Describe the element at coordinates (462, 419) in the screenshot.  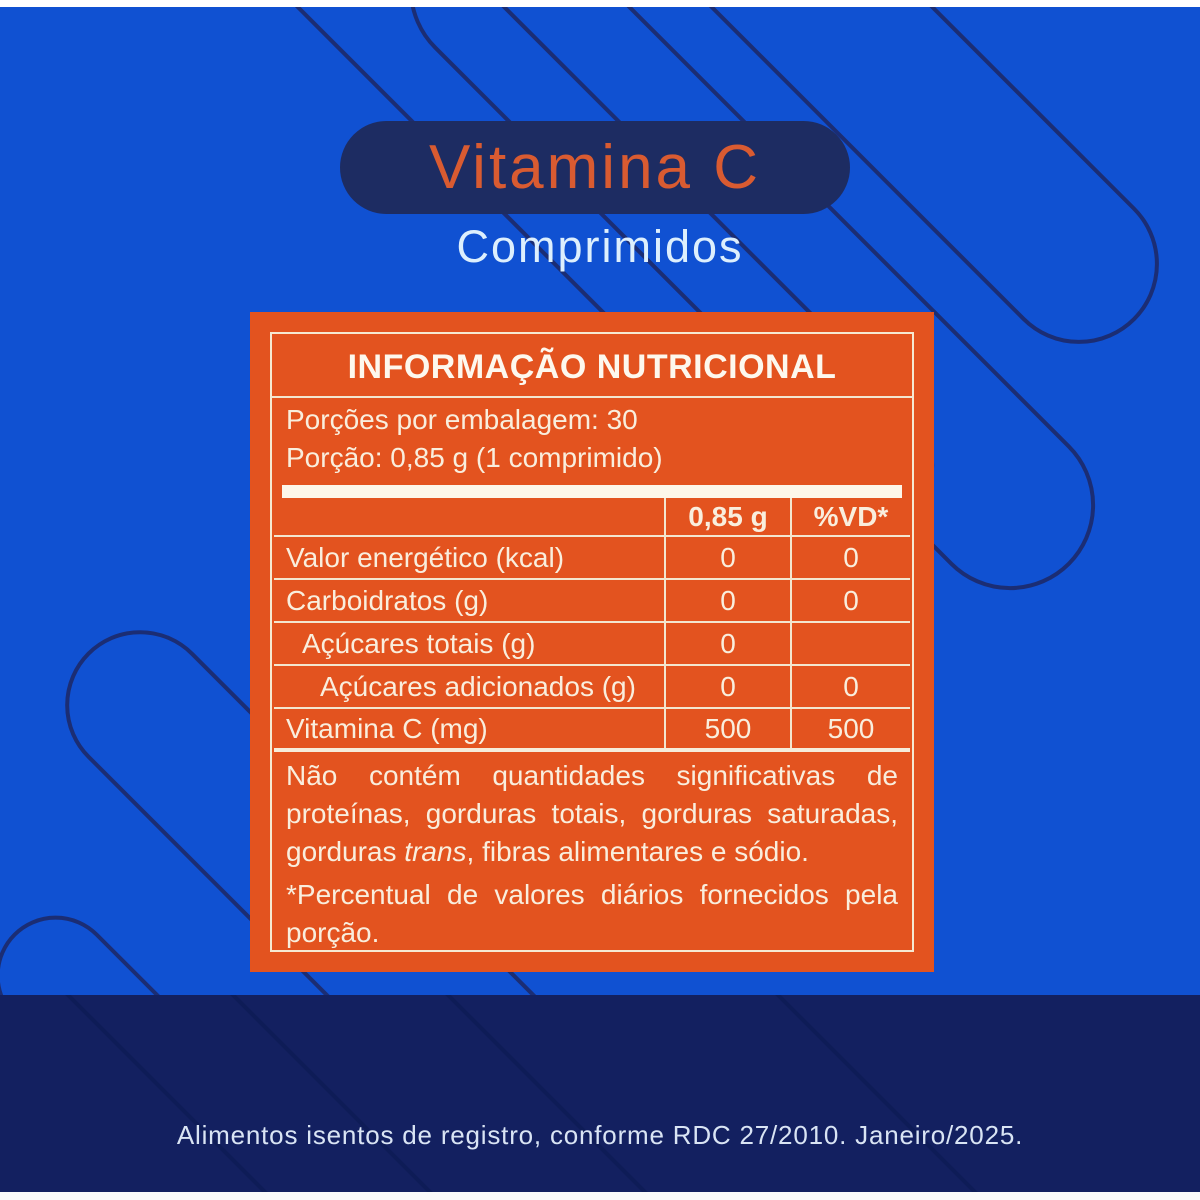
I see `servings-per-package: Porções por embalagem: 30` at that location.